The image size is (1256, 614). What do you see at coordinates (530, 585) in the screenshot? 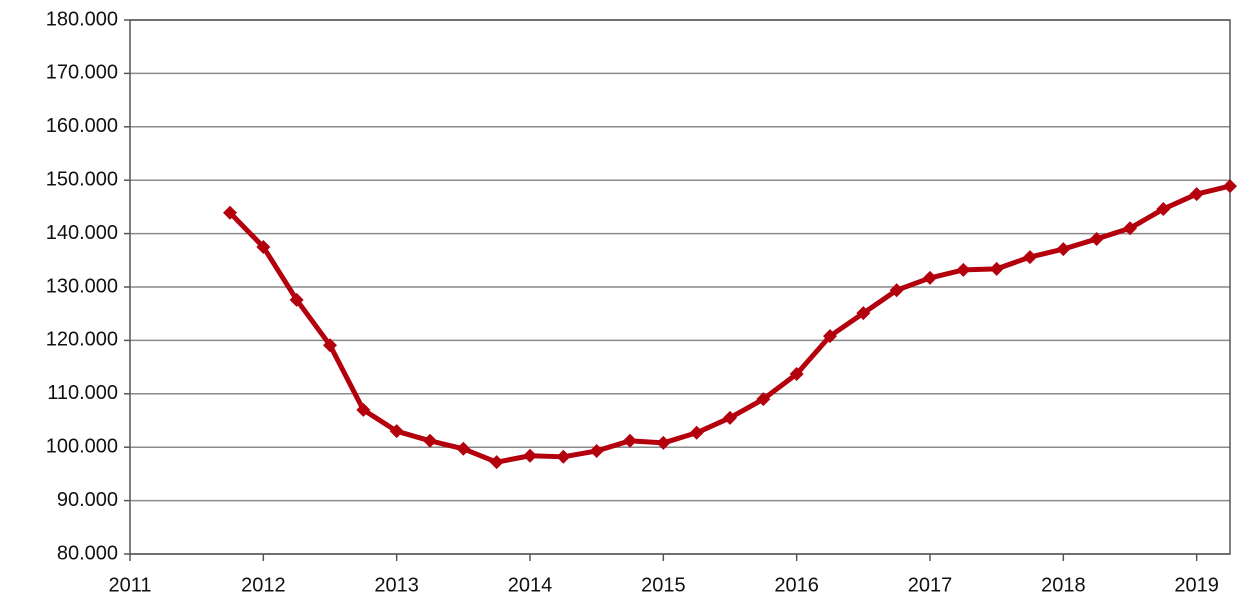
I see `x-tick-label: 2014` at bounding box center [530, 585].